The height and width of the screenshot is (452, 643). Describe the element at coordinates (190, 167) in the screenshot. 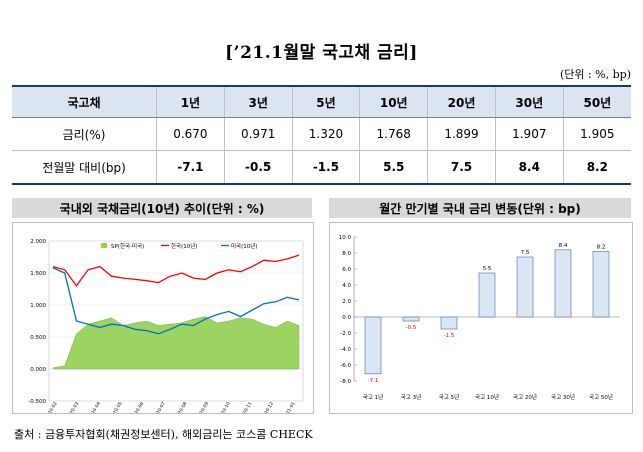

I see `table-cell: -7.1` at that location.